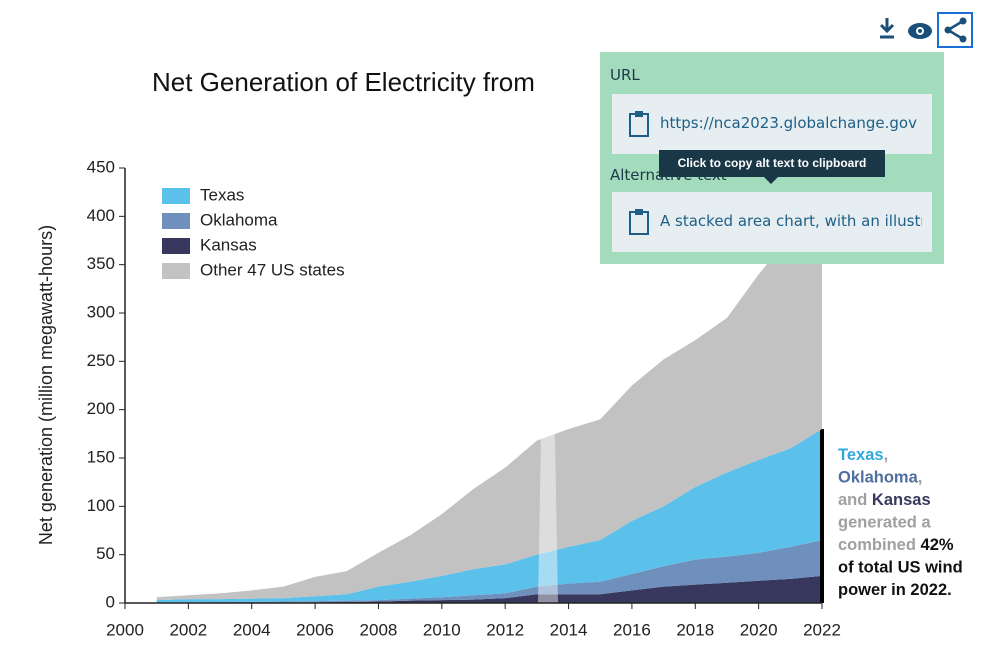 The image size is (1000, 655). I want to click on x-tick-label: 2000, so click(125, 629).